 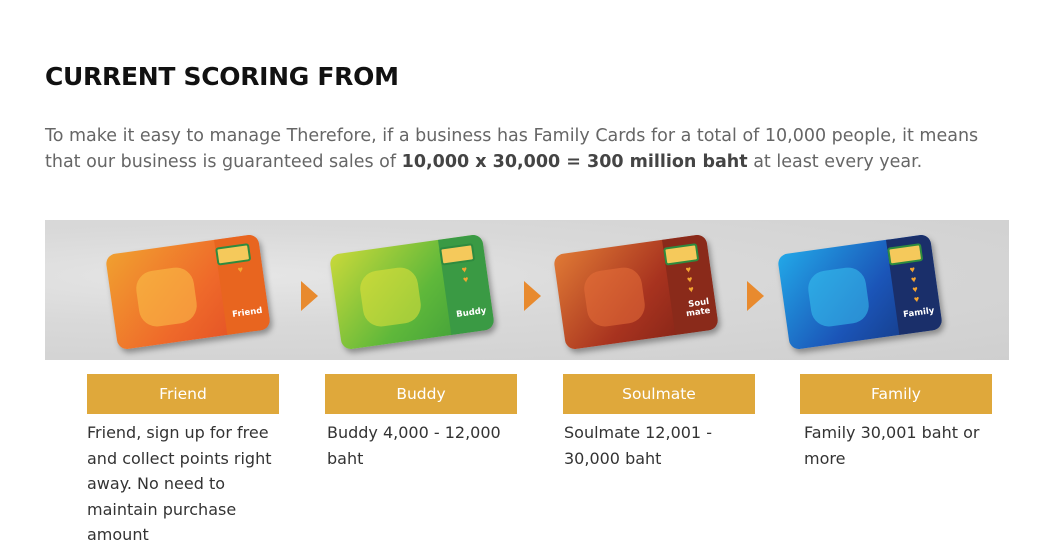 What do you see at coordinates (465, 274) in the screenshot?
I see `heart-icons: ♥ ♥` at bounding box center [465, 274].